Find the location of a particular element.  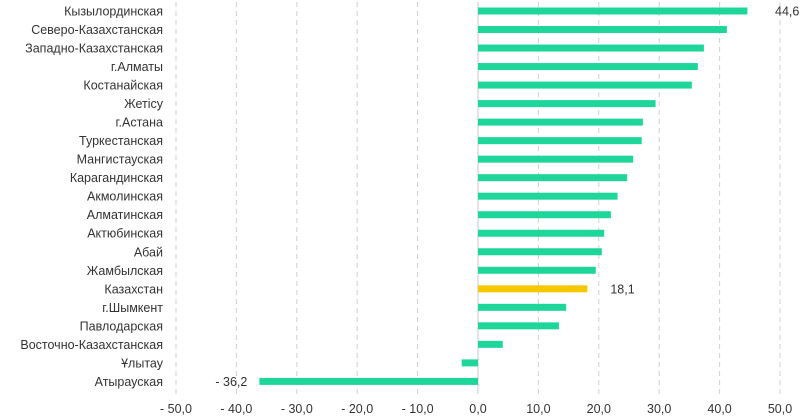

category-label: Кызылординская is located at coordinates (113, 12).